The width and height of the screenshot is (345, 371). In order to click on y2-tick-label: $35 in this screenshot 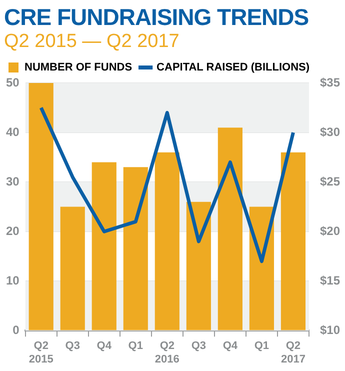, I will do `click(330, 82)`.